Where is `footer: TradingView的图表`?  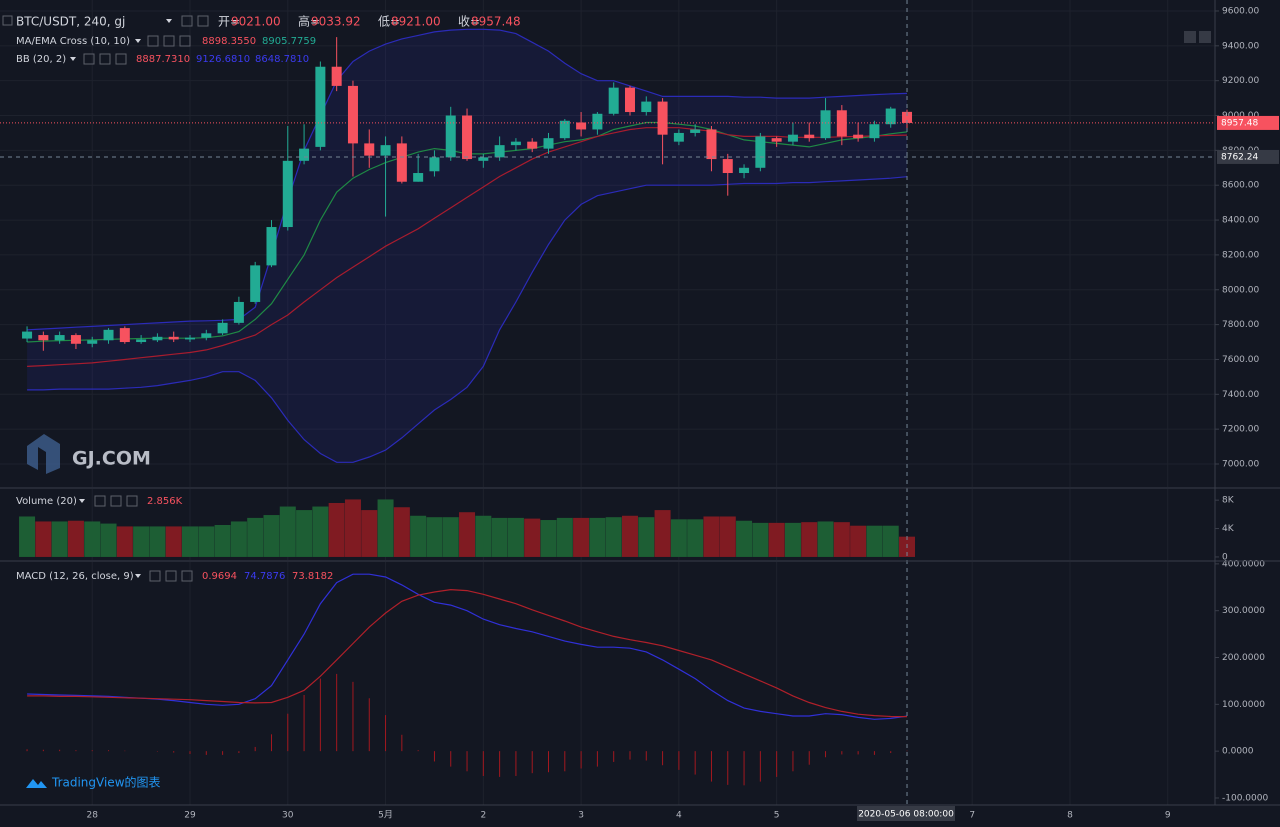 footer: TradingView的图表 is located at coordinates (106, 782).